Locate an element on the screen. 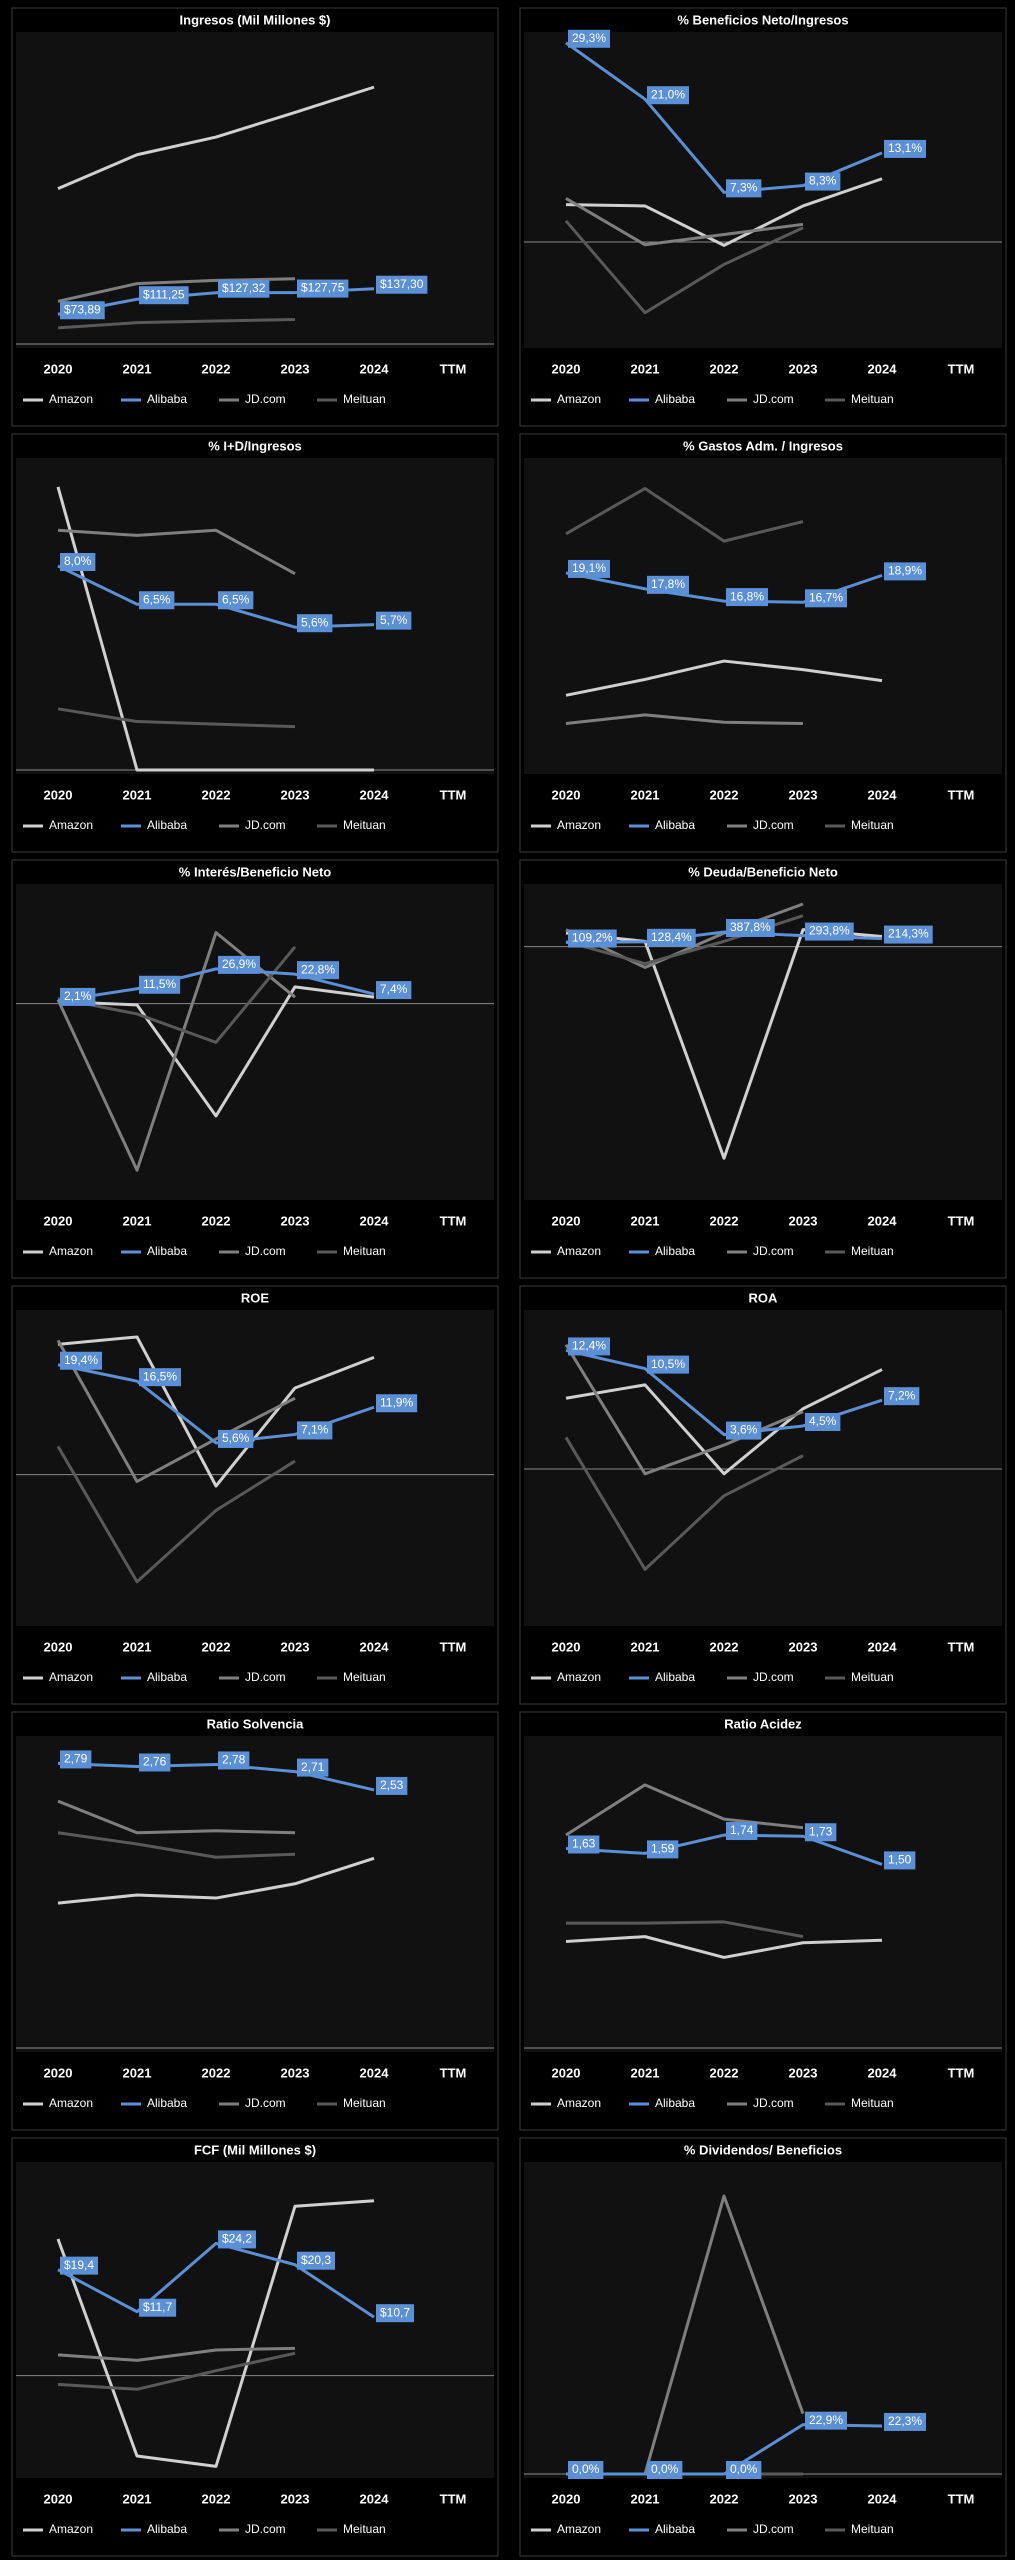 This screenshot has width=1015, height=2560. chart-title: % Beneficios Neto/Ingresos is located at coordinates (762, 19).